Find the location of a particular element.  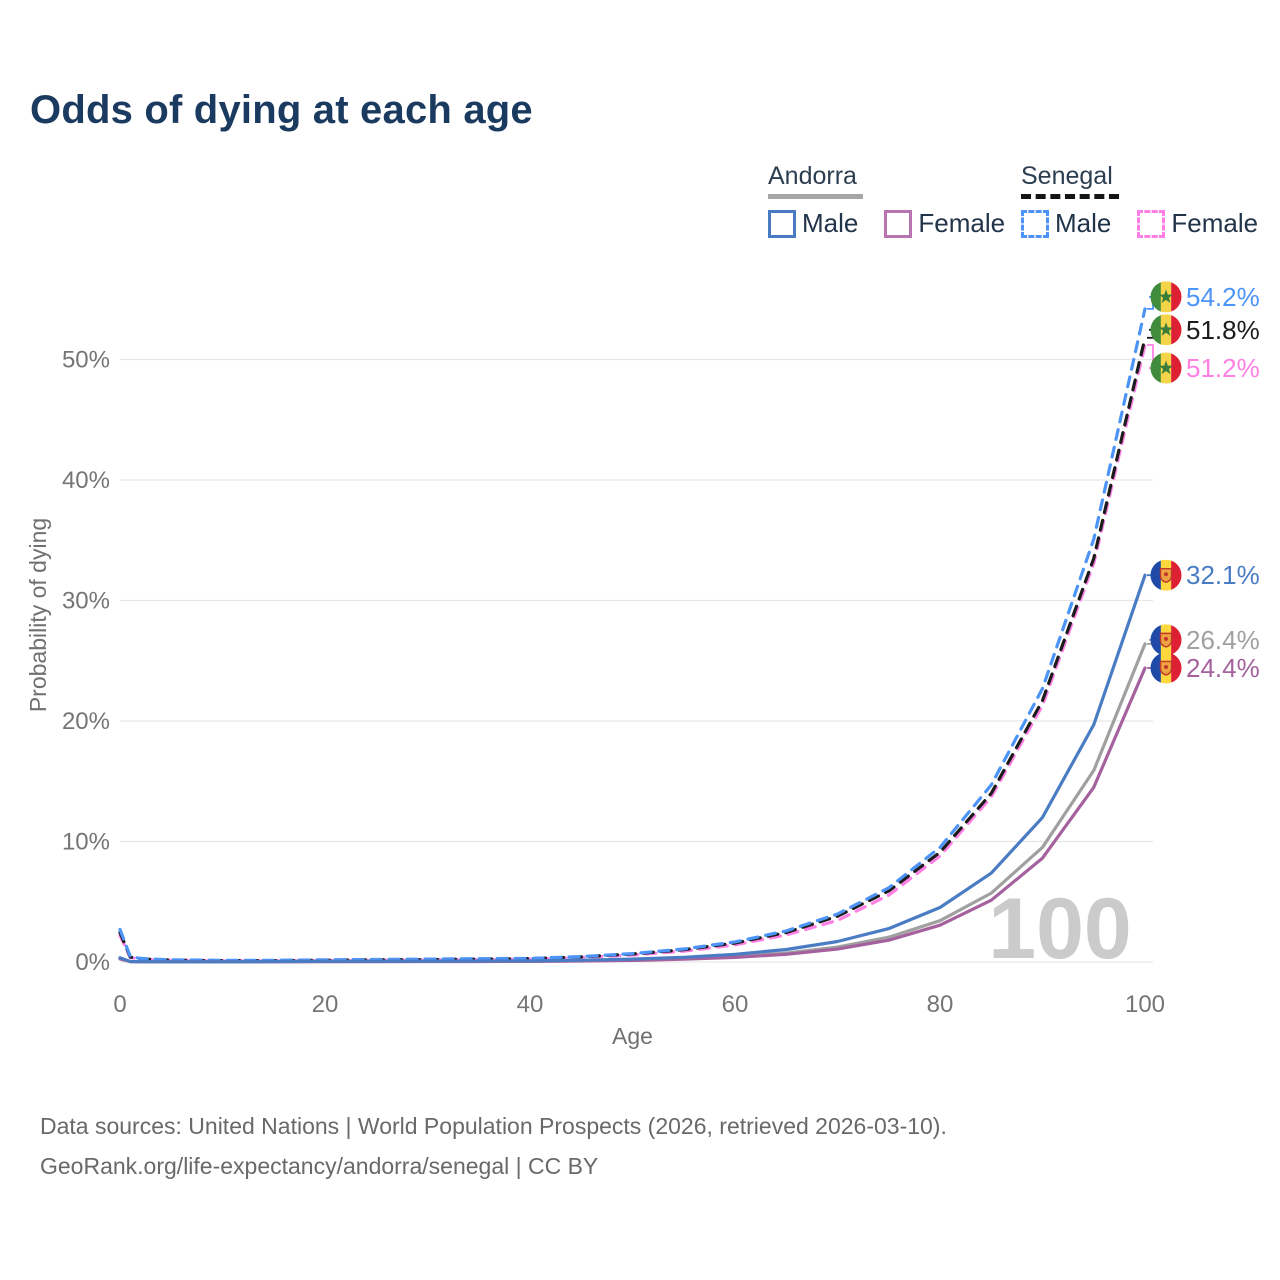

legend-title-senegal: Senegal is located at coordinates (1070, 180).